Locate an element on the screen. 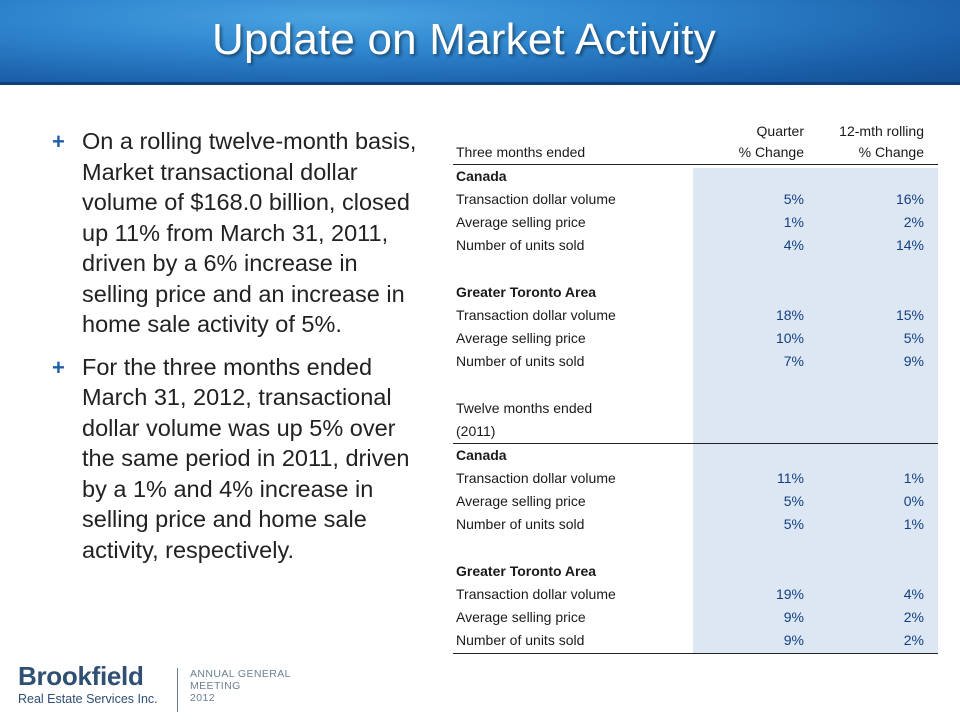 The width and height of the screenshot is (960, 720). table-row: Number of units sold 9% 2% is located at coordinates (695, 640).